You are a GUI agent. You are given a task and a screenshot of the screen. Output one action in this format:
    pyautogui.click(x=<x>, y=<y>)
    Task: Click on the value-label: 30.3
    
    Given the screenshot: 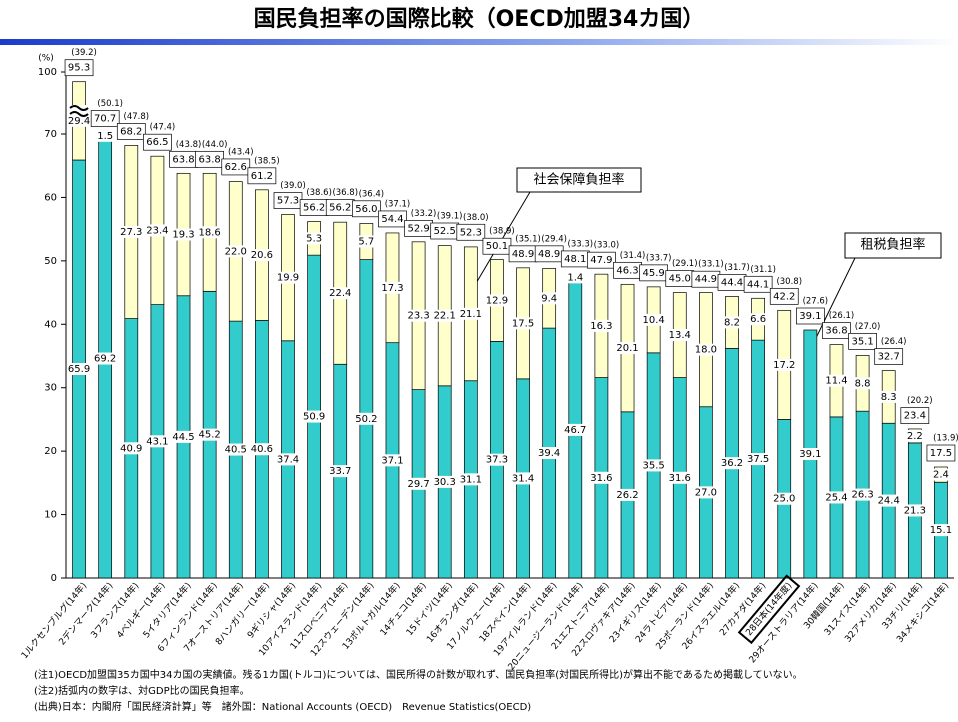 What is the action you would take?
    pyautogui.click(x=445, y=482)
    